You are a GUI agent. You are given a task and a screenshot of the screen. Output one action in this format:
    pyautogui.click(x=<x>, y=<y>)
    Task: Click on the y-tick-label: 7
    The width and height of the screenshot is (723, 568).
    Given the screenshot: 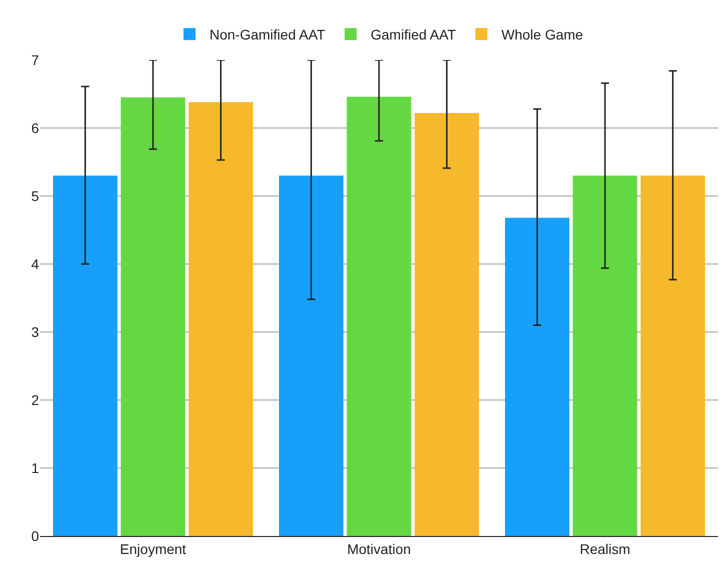 What is the action you would take?
    pyautogui.click(x=35, y=60)
    